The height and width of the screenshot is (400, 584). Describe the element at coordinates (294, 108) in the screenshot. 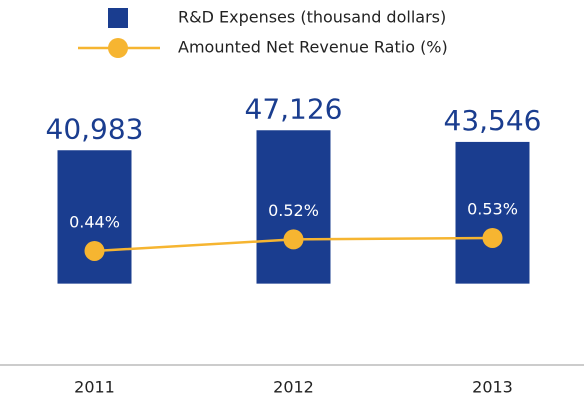

I see `bar-value-label: 47,126` at that location.